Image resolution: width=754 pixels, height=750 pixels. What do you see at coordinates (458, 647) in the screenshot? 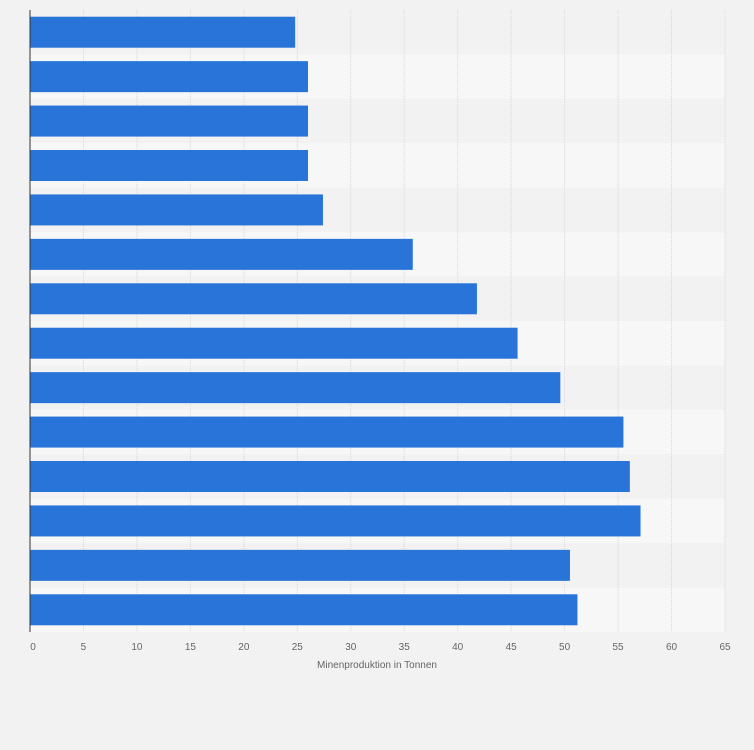
I see `x-tick-label: 40` at bounding box center [458, 647].